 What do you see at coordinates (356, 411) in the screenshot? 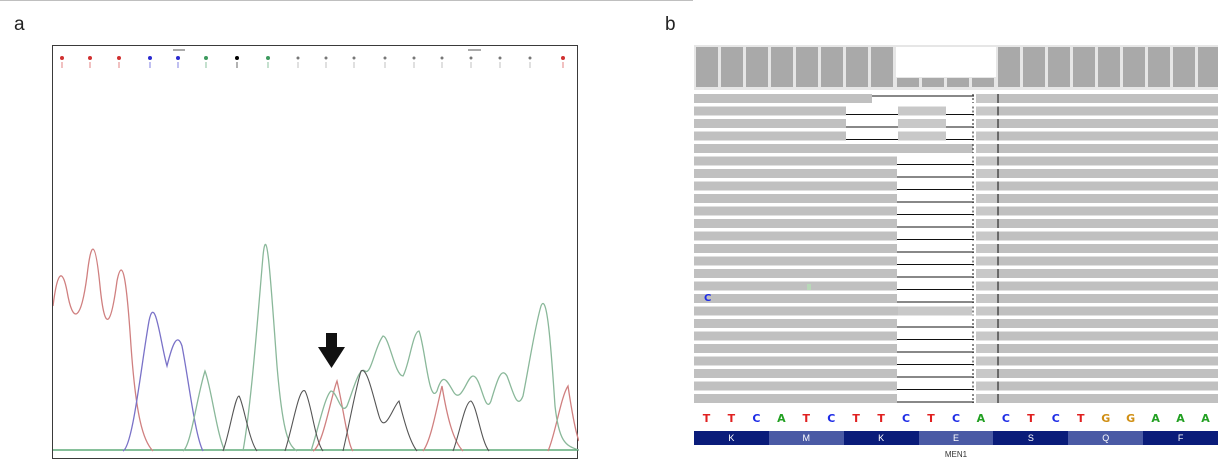
I see `trace-g-black` at bounding box center [356, 411].